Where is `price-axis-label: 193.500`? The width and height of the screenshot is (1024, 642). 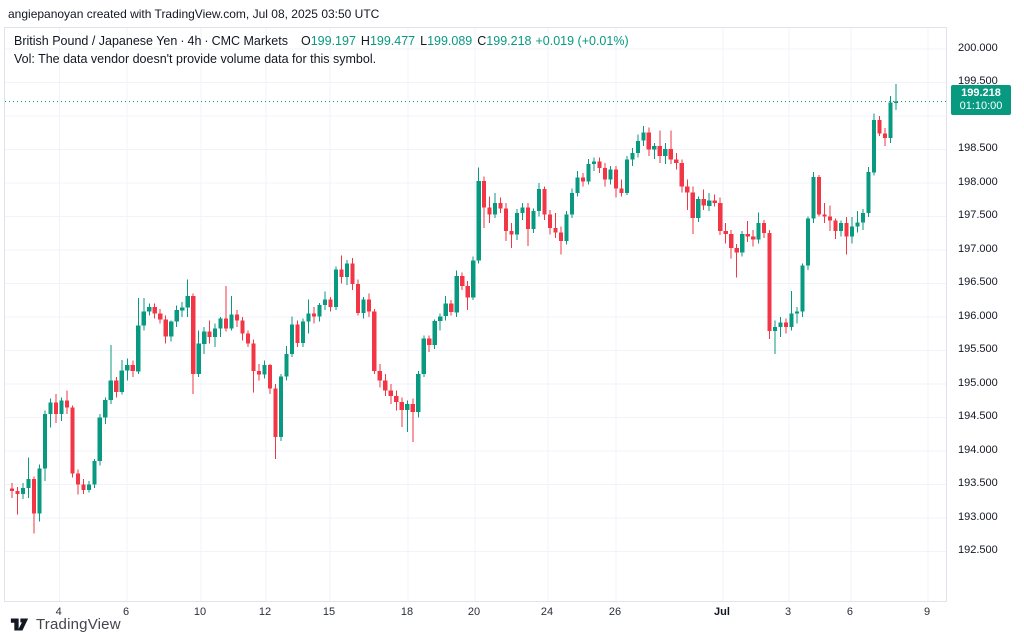
price-axis-label: 193.500 is located at coordinates (978, 483).